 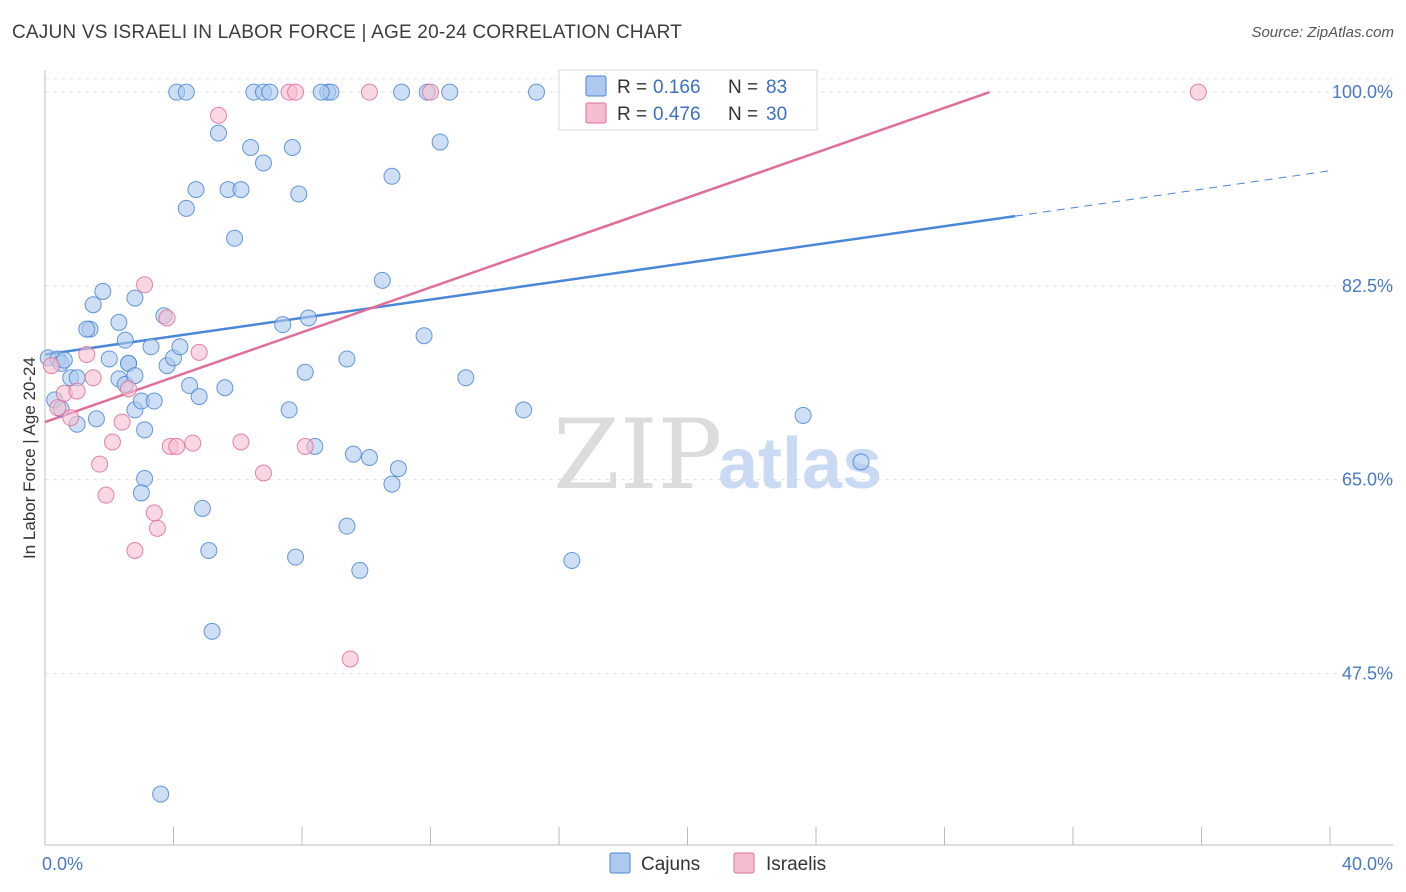 What do you see at coordinates (744, 863) in the screenshot?
I see `bottom-legend-swatch-israelis` at bounding box center [744, 863].